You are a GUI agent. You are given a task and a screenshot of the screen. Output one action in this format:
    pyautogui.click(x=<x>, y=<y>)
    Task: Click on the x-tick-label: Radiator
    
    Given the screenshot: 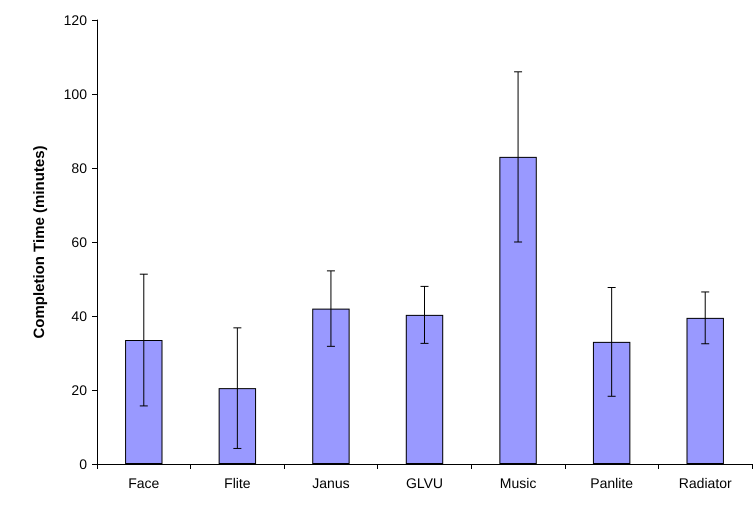 What is the action you would take?
    pyautogui.click(x=705, y=483)
    